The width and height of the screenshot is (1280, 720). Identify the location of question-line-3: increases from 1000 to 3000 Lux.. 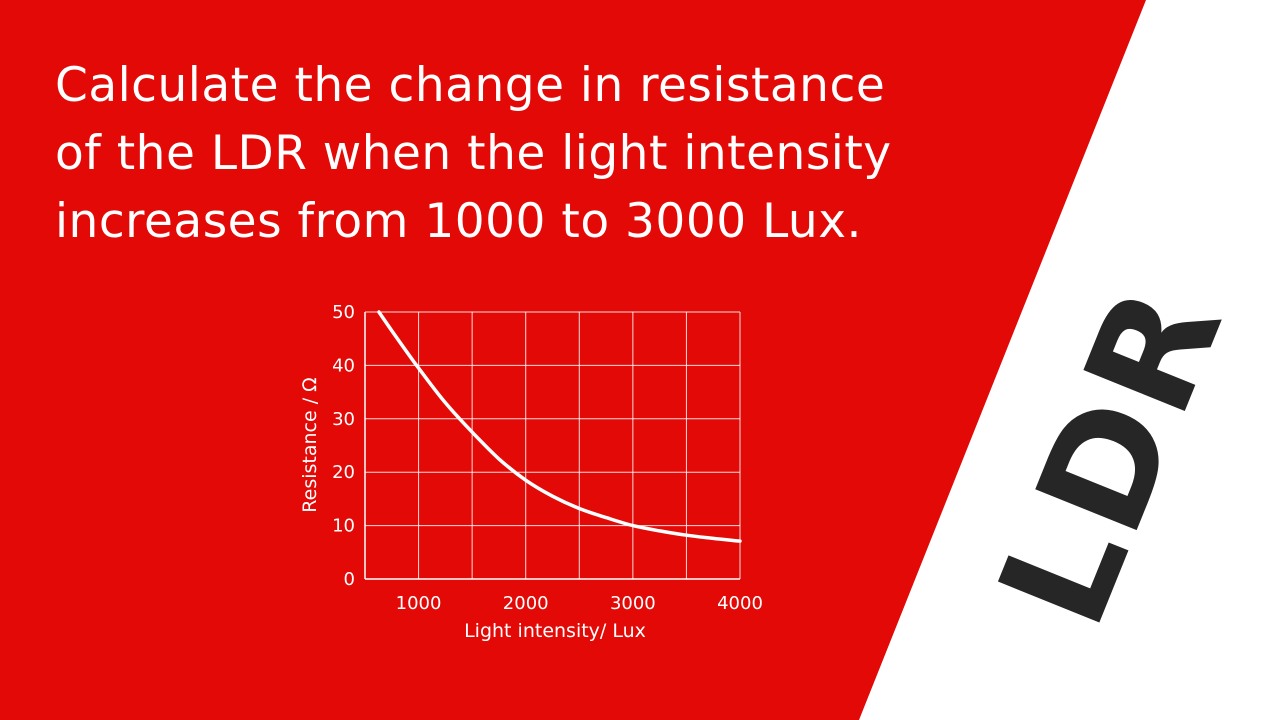
(458, 221).